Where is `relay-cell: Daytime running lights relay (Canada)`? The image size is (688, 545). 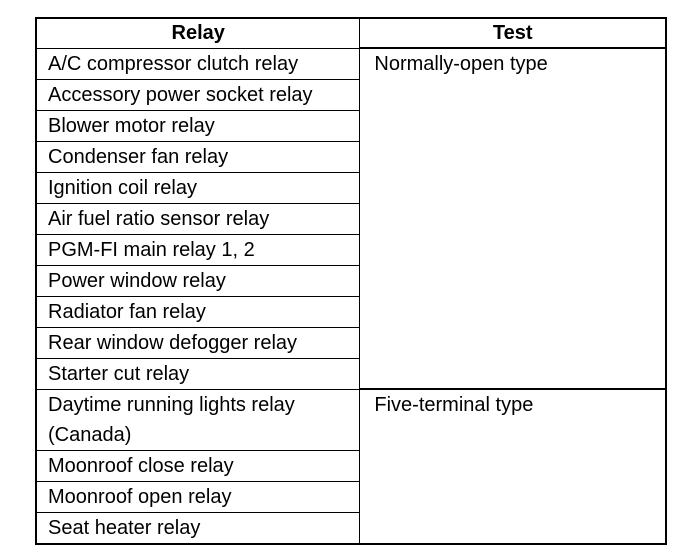 relay-cell: Daytime running lights relay (Canada) is located at coordinates (198, 419).